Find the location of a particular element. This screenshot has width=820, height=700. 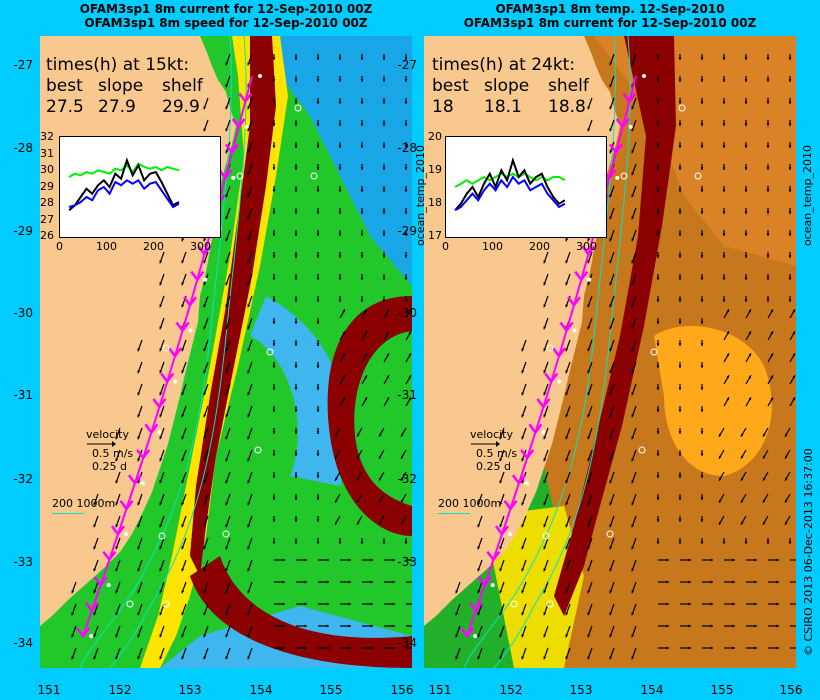

y-label: -33 is located at coordinates (23, 562).